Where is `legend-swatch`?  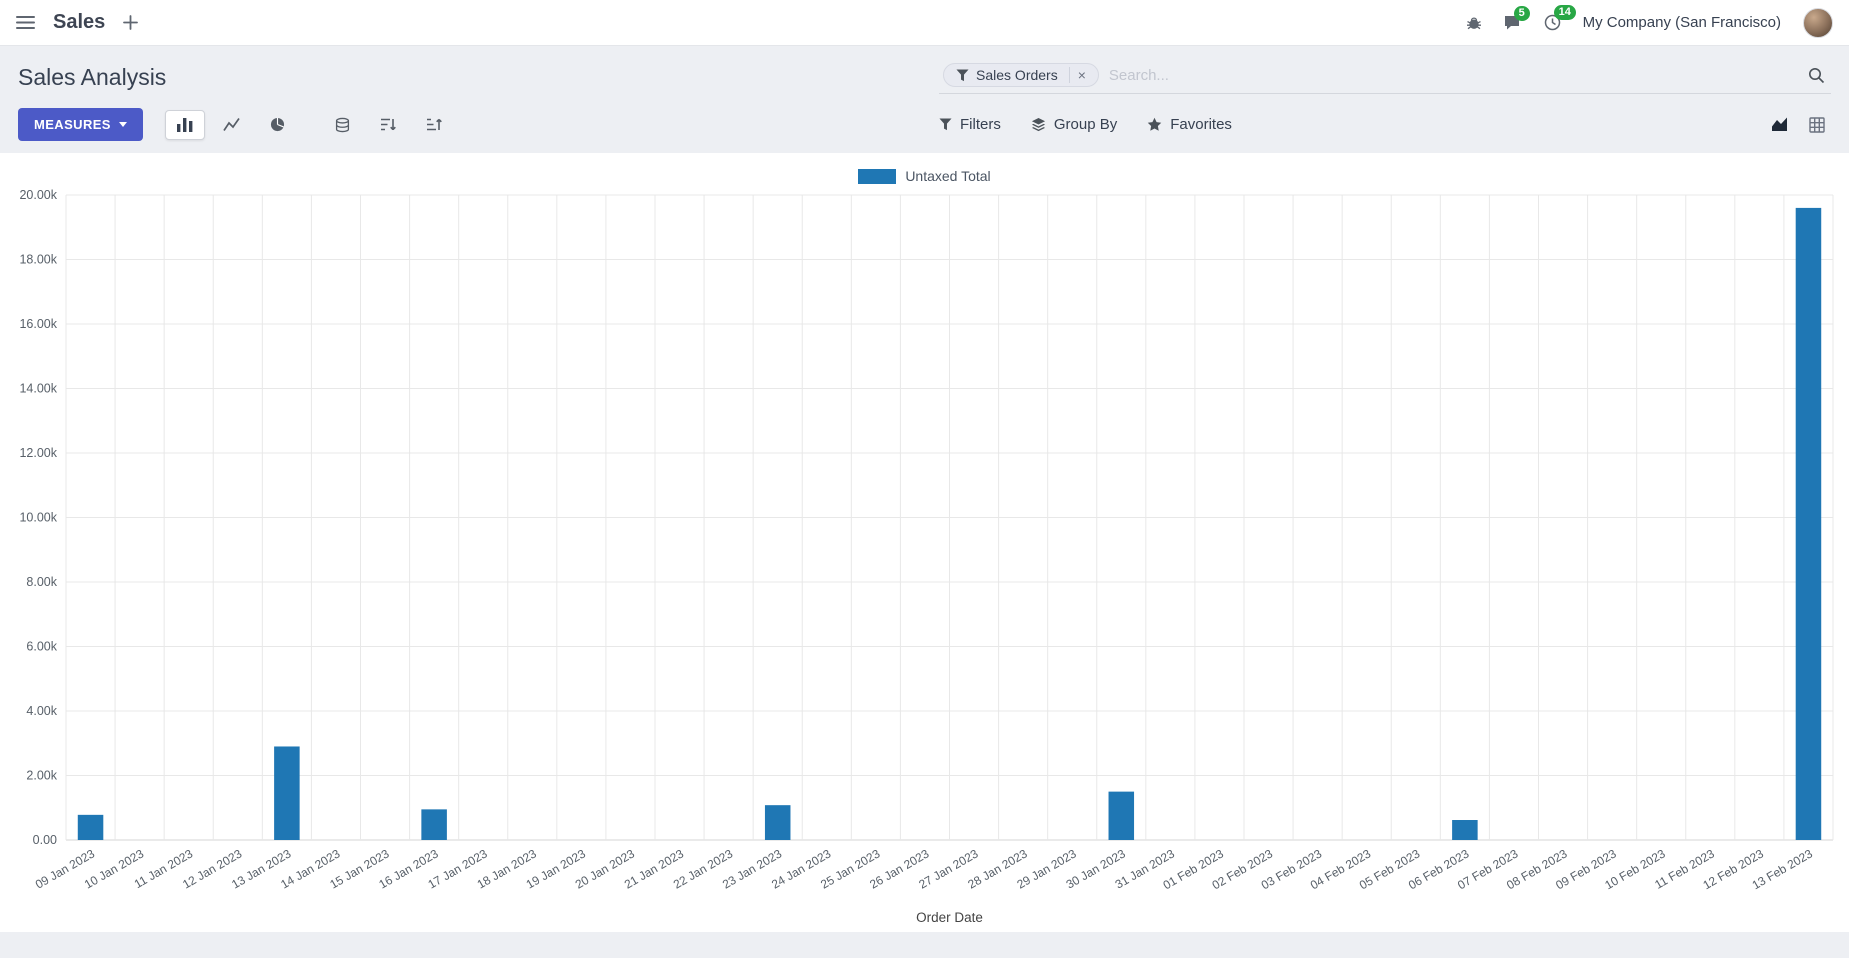
legend-swatch is located at coordinates (877, 176).